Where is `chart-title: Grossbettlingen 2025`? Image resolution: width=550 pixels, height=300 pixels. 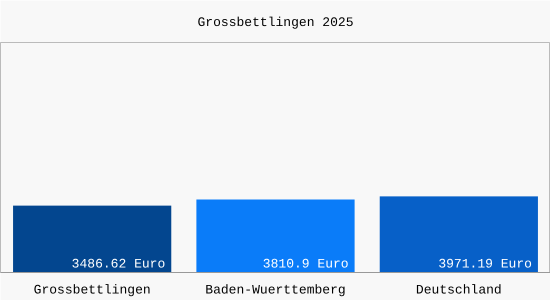
chart-title: Grossbettlingen 2025 is located at coordinates (275, 22).